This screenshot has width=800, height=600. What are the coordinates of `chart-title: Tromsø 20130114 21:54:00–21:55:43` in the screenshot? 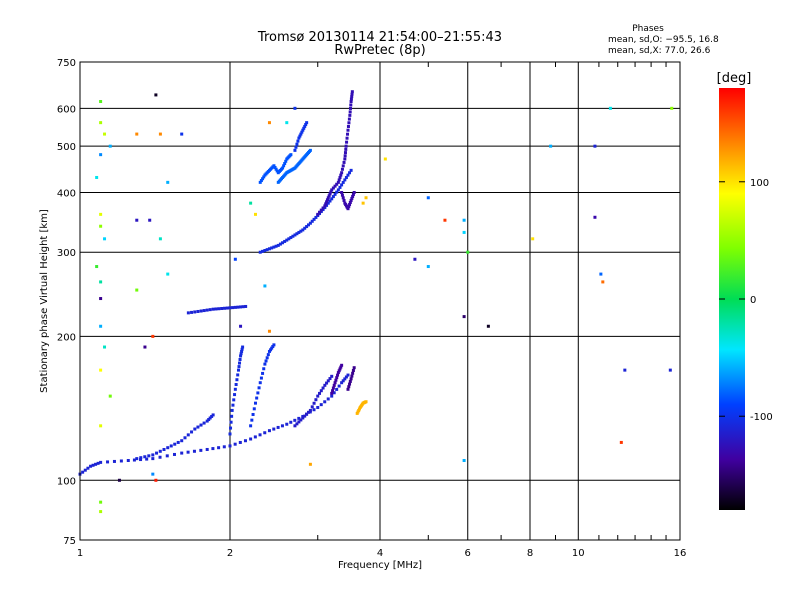 It's located at (379, 37).